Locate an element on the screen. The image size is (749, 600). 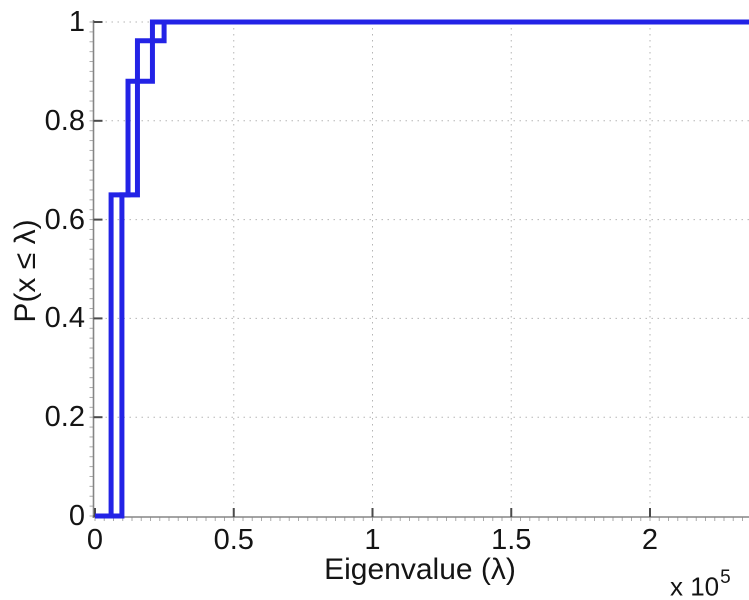
x-tick-label: 1.5 is located at coordinates (511, 540).